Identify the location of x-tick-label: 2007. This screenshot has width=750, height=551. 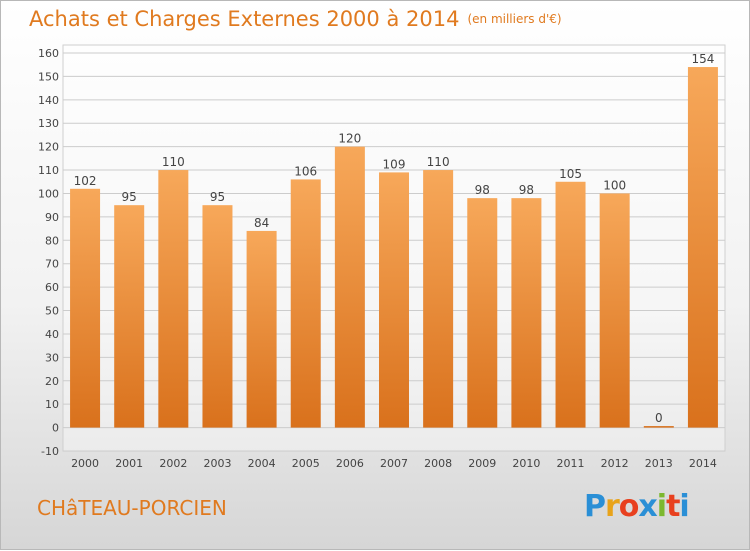
(394, 463).